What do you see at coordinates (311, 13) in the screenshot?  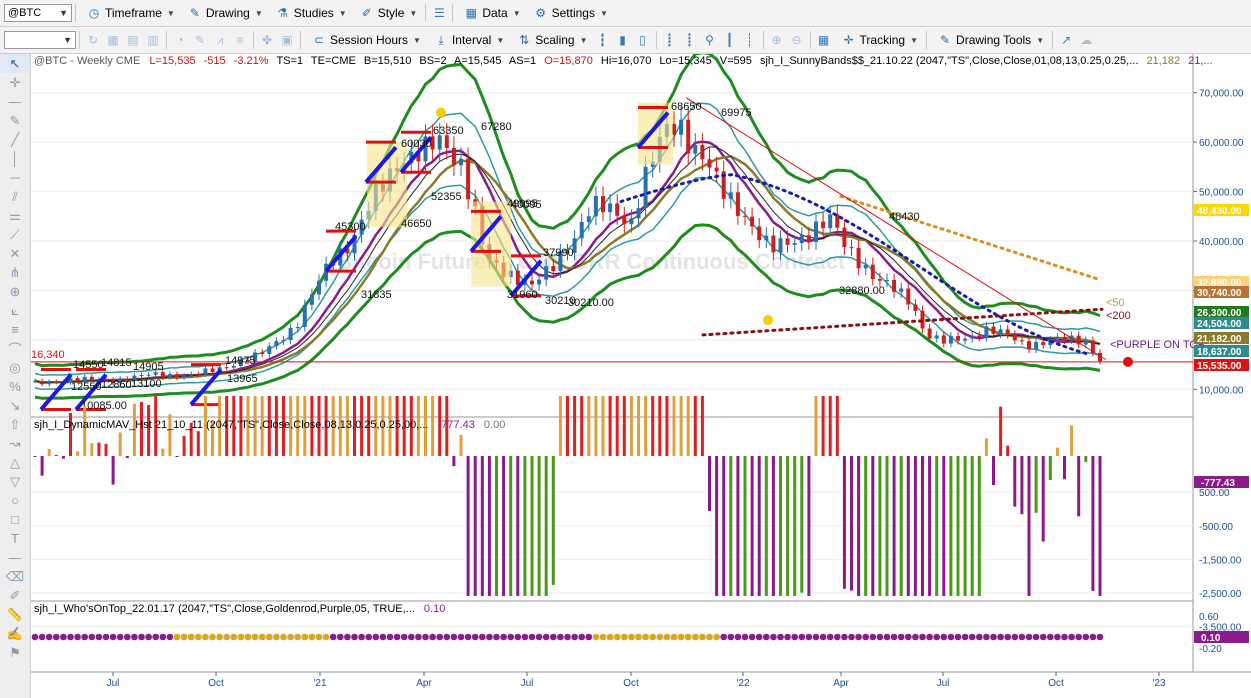 I see `studies-menu: ⚗ Studies ▼` at bounding box center [311, 13].